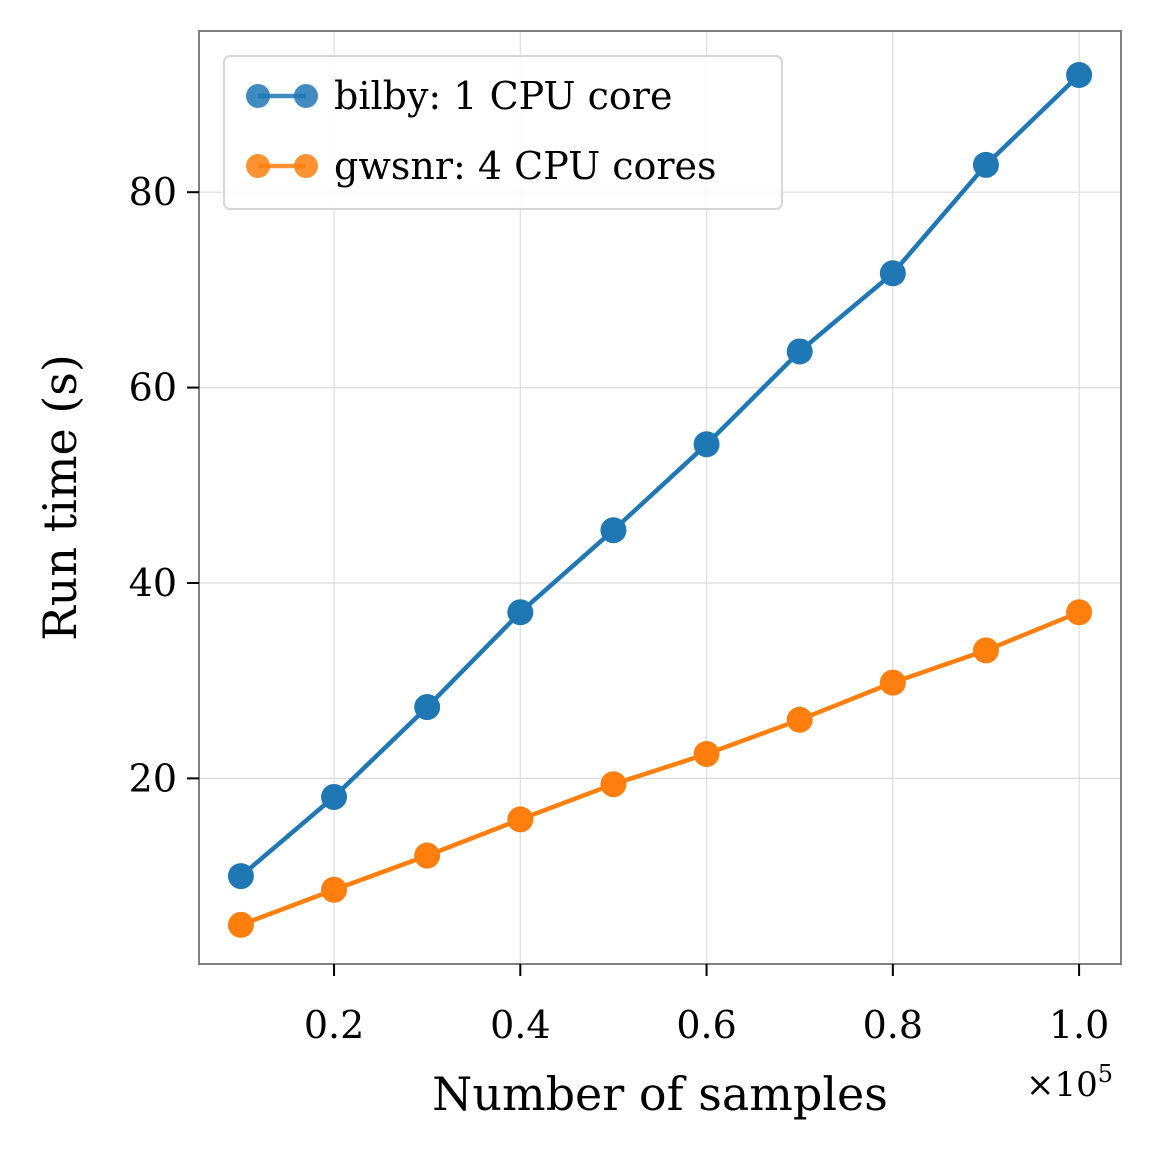  What do you see at coordinates (1079, 1025) in the screenshot?
I see `x-tick-label-4: 1.0` at bounding box center [1079, 1025].